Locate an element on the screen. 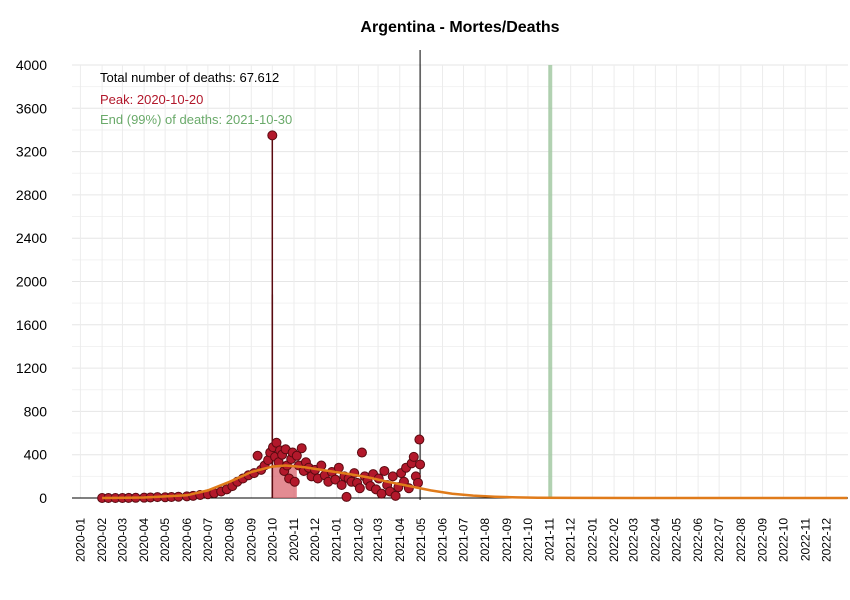 The height and width of the screenshot is (600, 850). x-tick-label: 2022-06 is located at coordinates (698, 540).